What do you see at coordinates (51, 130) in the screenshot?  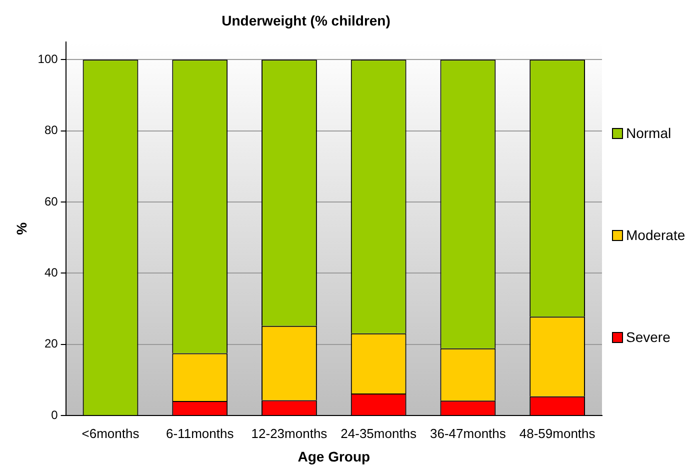 I see `y-tick-label: 80` at bounding box center [51, 130].